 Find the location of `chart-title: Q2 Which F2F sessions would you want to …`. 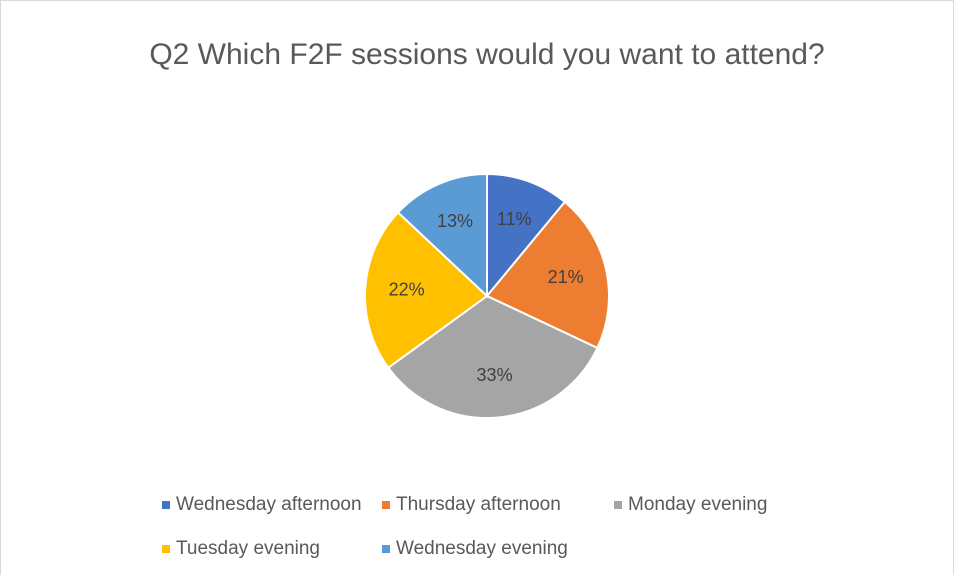

chart-title: Q2 Which F2F sessions would you want to … is located at coordinates (487, 54).